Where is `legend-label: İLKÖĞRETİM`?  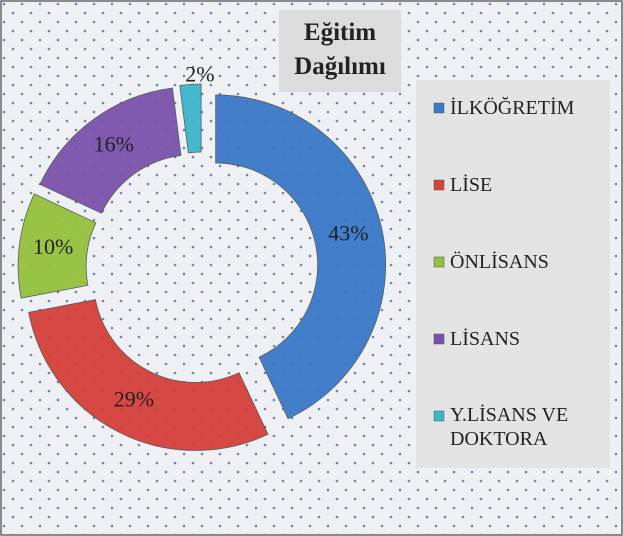 legend-label: İLKÖĞRETİM is located at coordinates (512, 107).